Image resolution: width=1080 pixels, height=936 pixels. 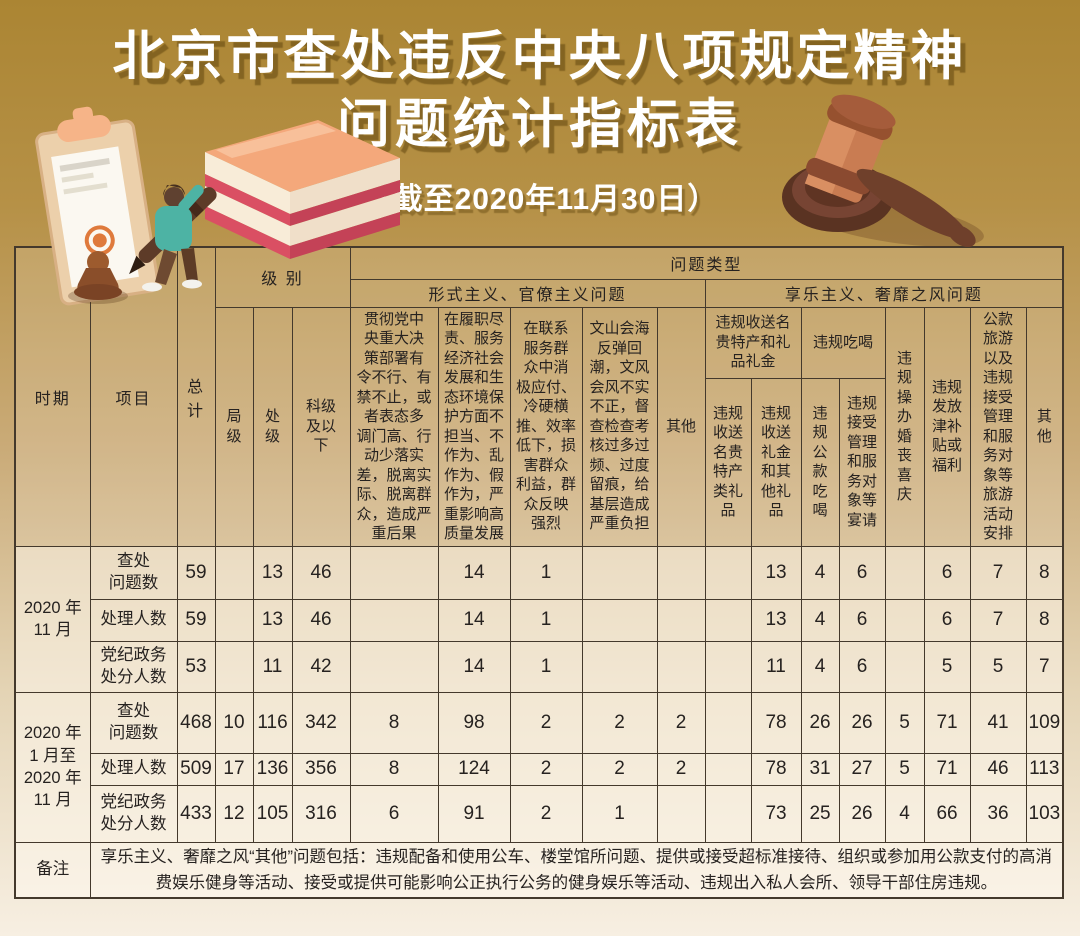 I want to click on data-cell: 113, so click(x=1044, y=769).